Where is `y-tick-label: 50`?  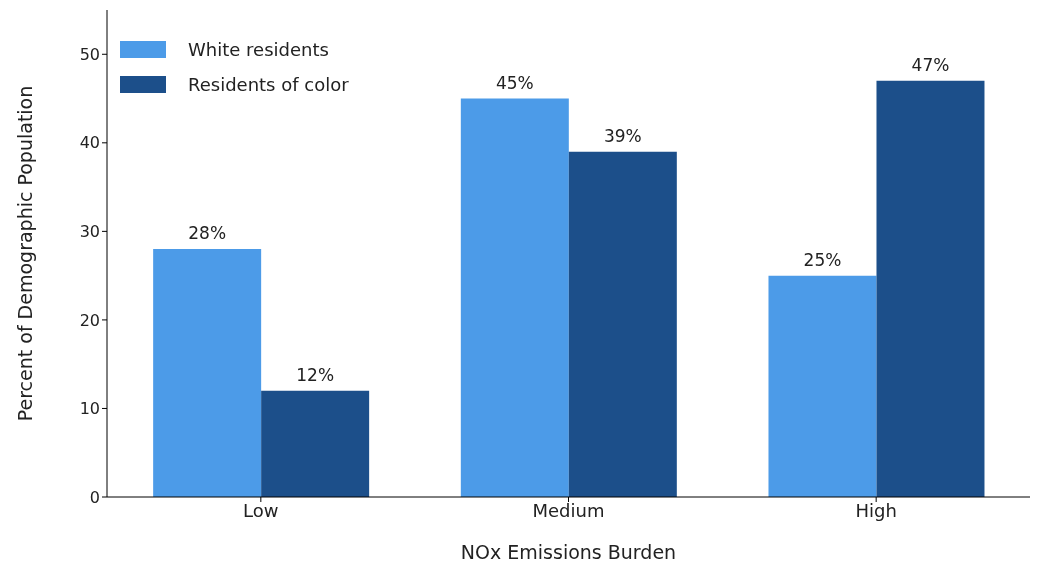
y-tick-label: 50 is located at coordinates (89, 54).